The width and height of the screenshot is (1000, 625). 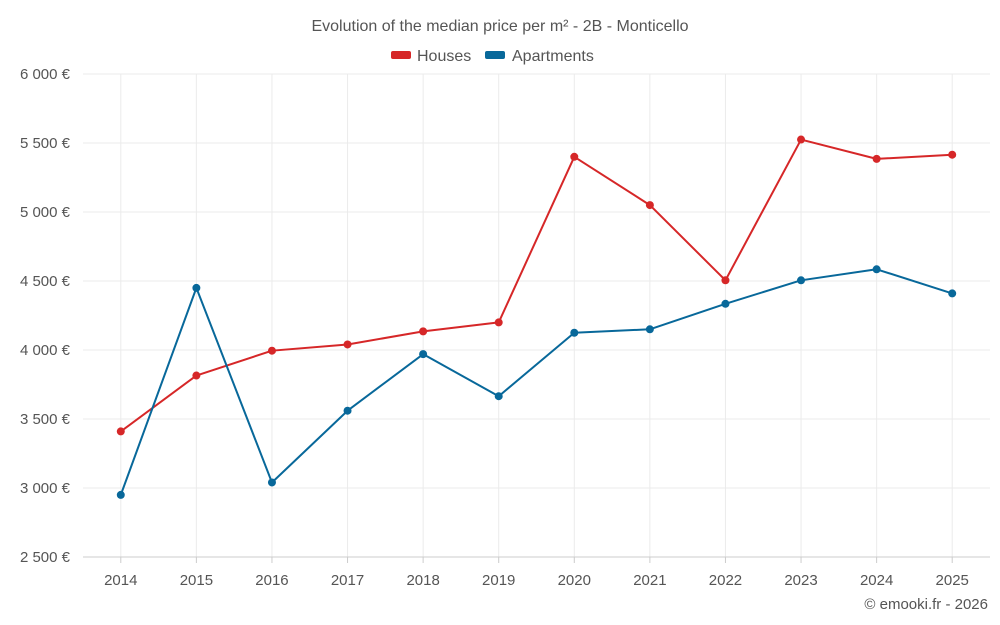 I want to click on x-tick-label: 2014, so click(x=120, y=580).